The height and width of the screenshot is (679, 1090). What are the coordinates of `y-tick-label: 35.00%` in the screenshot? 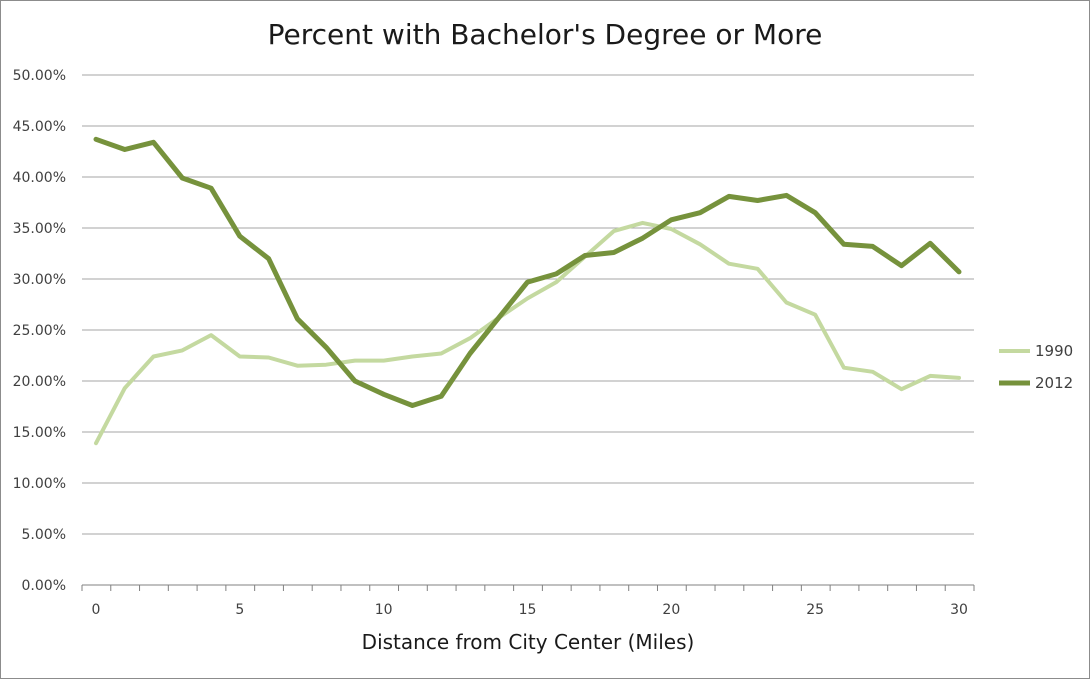 It's located at (39, 229).